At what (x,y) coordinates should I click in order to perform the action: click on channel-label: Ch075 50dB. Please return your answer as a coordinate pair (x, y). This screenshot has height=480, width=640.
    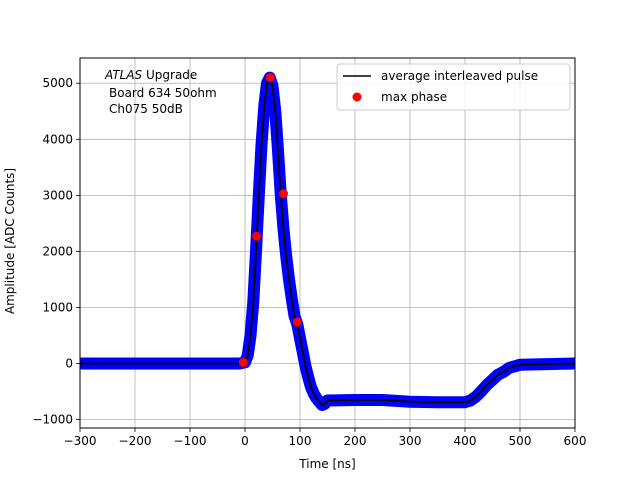
    Looking at the image, I should click on (146, 109).